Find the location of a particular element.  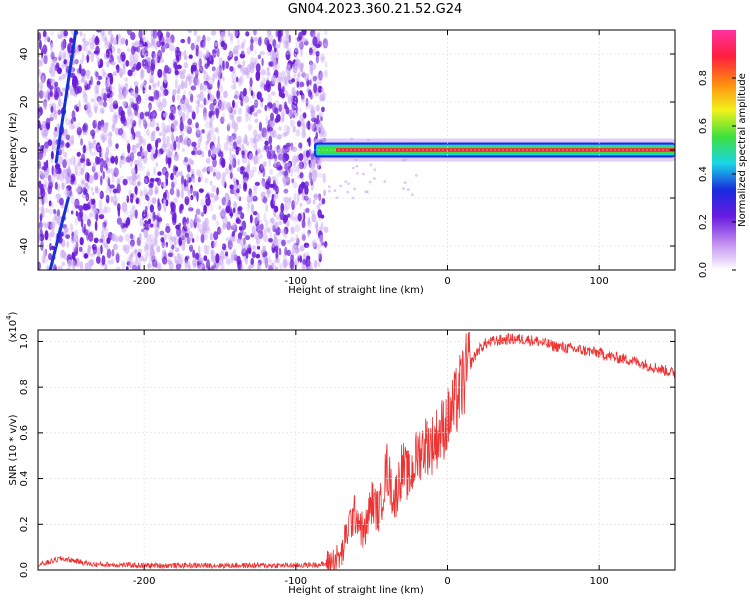

x-tick-label: 100 is located at coordinates (599, 281).